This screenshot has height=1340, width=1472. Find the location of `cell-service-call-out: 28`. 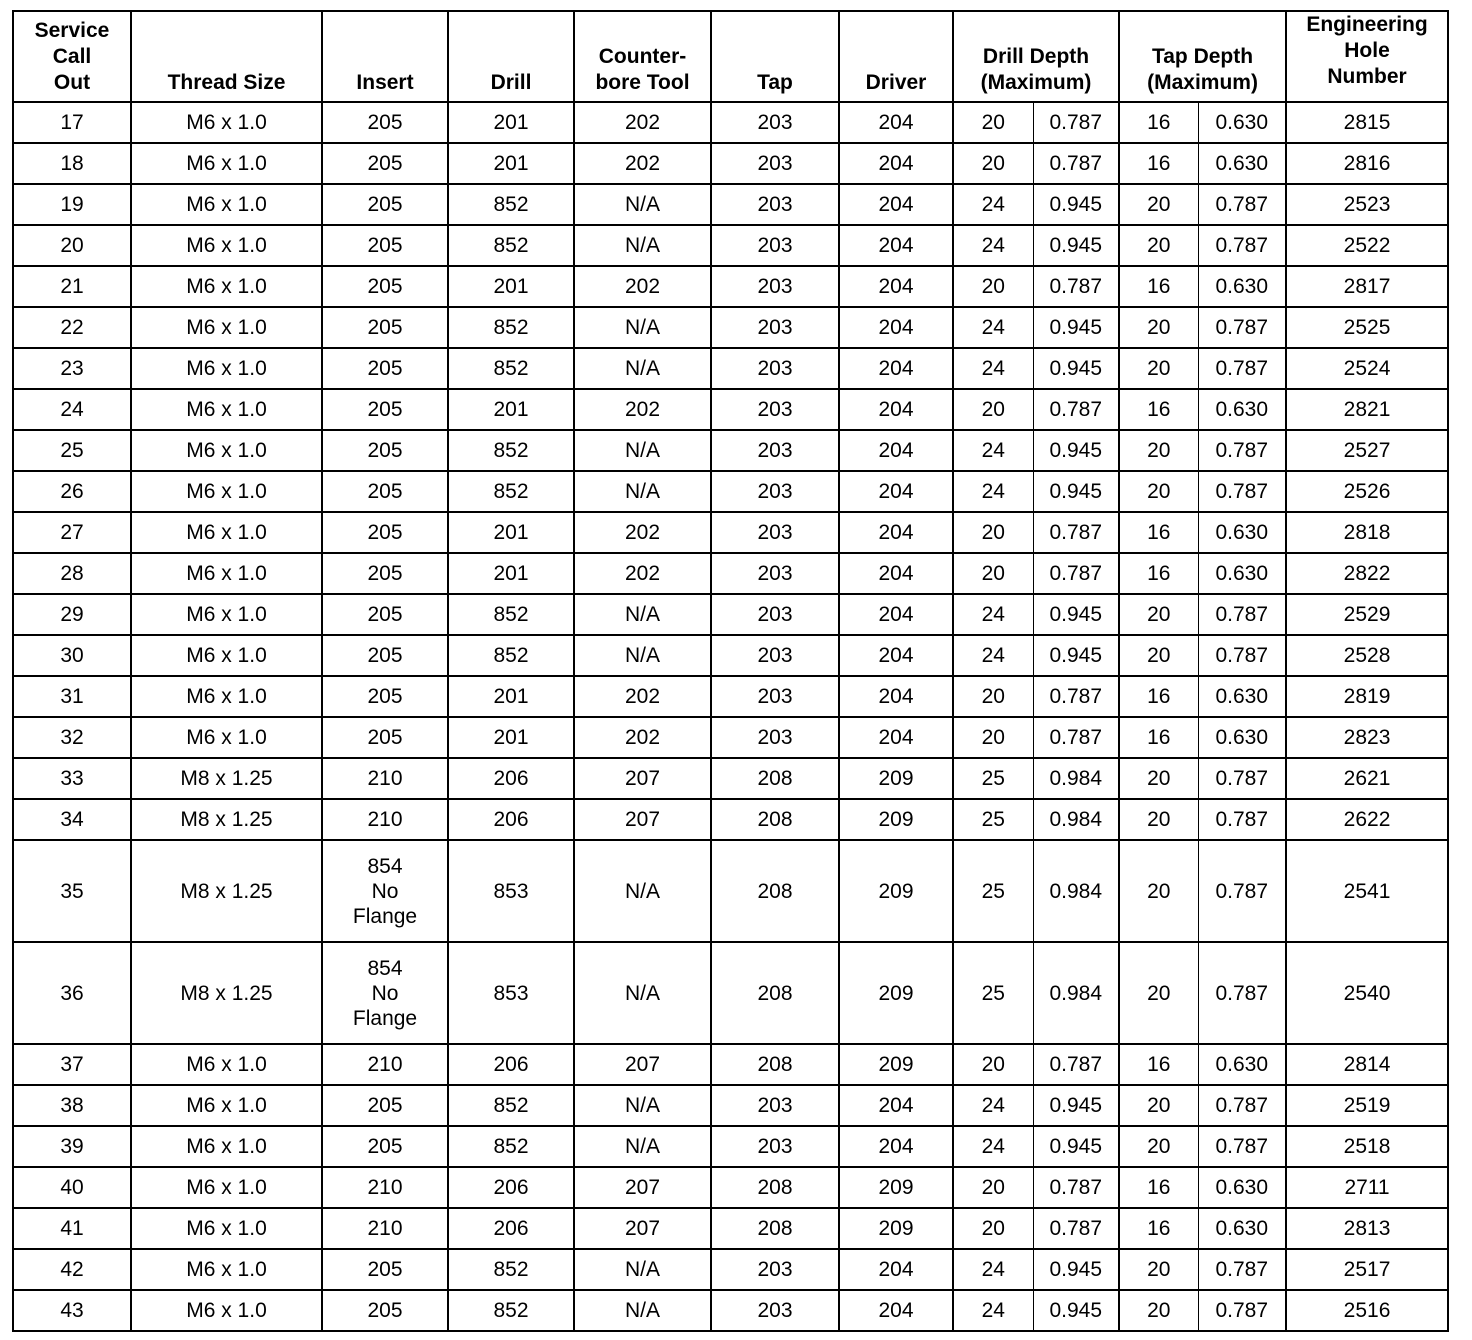

cell-service-call-out: 28 is located at coordinates (72, 573).